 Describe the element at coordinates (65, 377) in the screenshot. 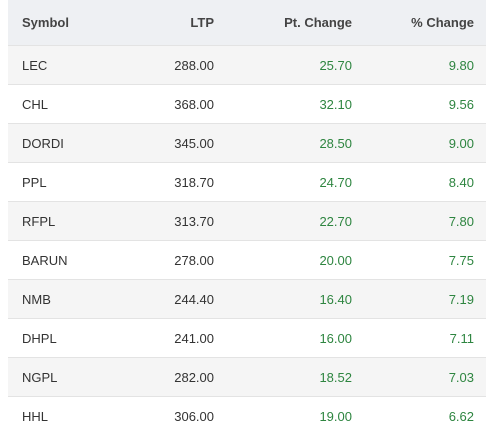

I see `table-cell: NGPL` at that location.